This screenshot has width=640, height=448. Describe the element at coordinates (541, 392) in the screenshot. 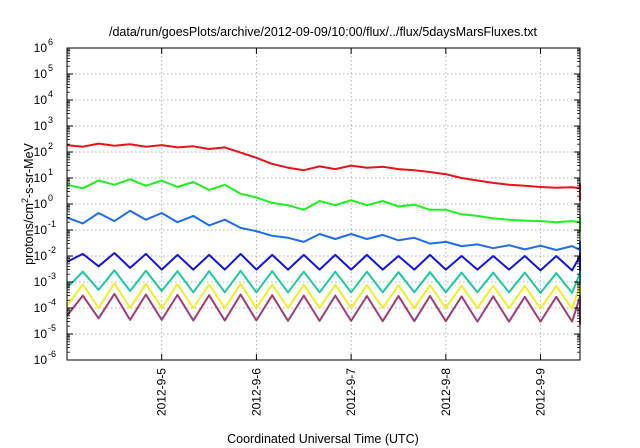

I see `x-tick-label: 2012-9-9` at that location.